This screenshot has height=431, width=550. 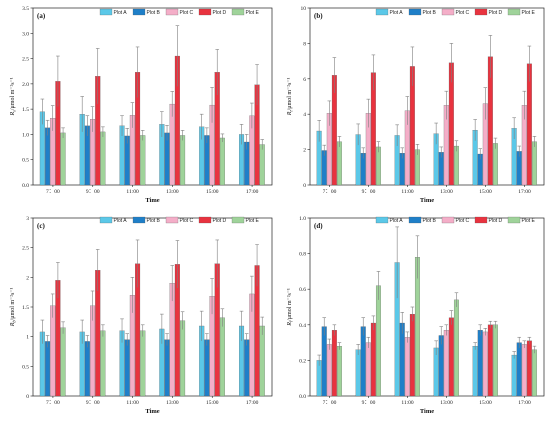 I want to click on y-axis-label-sub: b, so click(x=14, y=321).